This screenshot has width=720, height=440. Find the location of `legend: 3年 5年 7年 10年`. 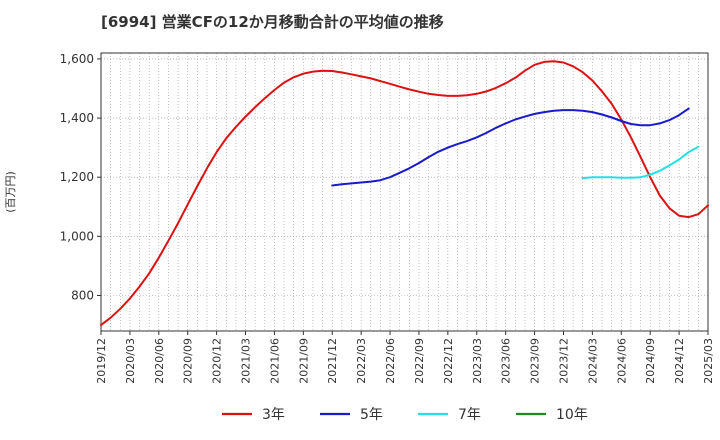

legend: 3年 5年 7年 10年 is located at coordinates (405, 415).